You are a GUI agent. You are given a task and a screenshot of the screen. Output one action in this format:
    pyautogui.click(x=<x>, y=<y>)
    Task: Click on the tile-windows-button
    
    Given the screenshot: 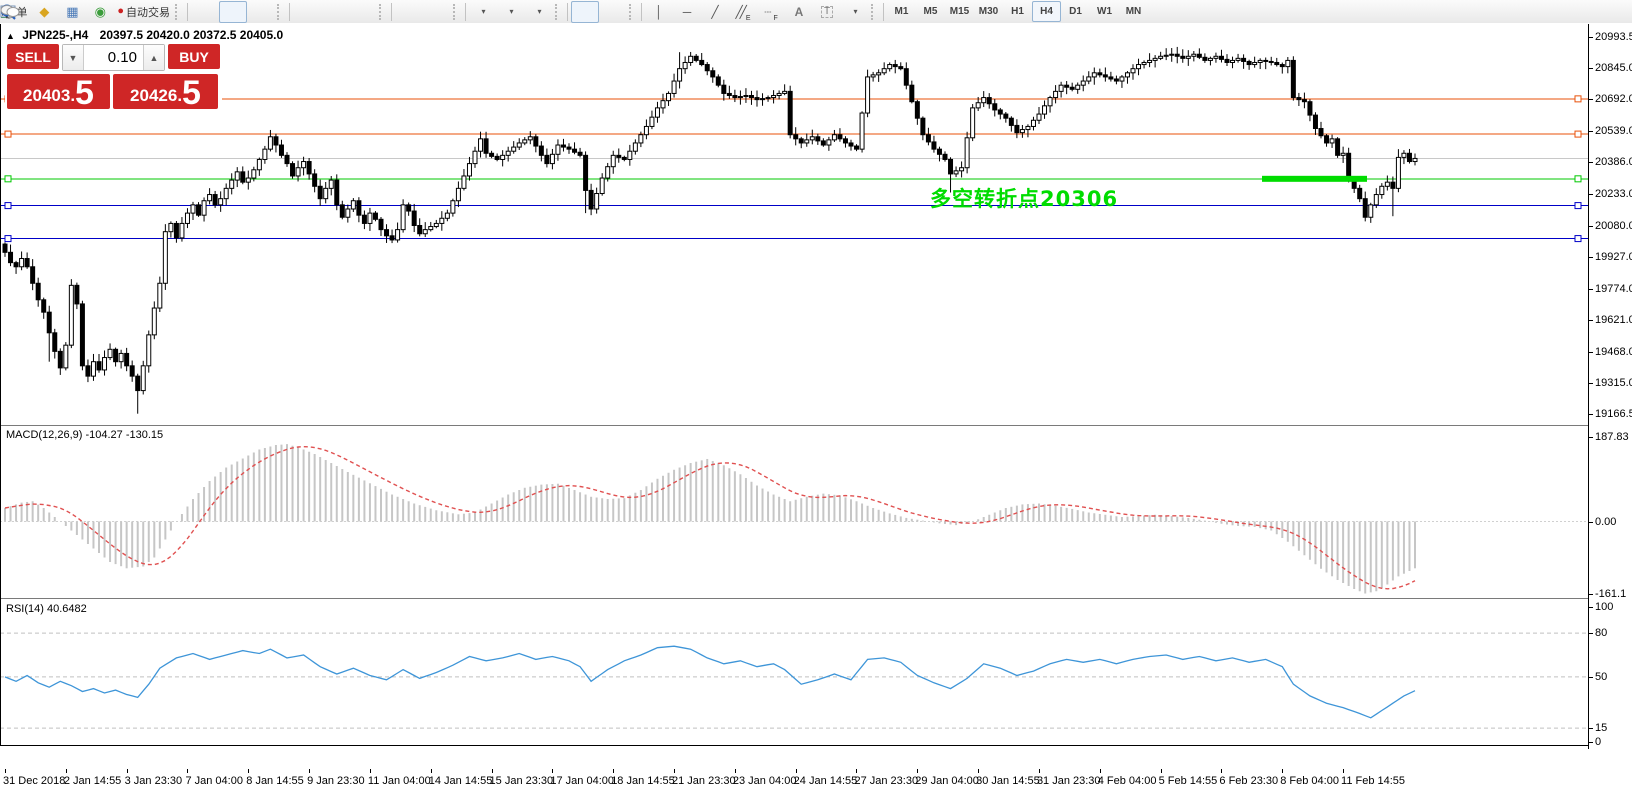 What is the action you would take?
    pyautogui.click(x=189, y=12)
    